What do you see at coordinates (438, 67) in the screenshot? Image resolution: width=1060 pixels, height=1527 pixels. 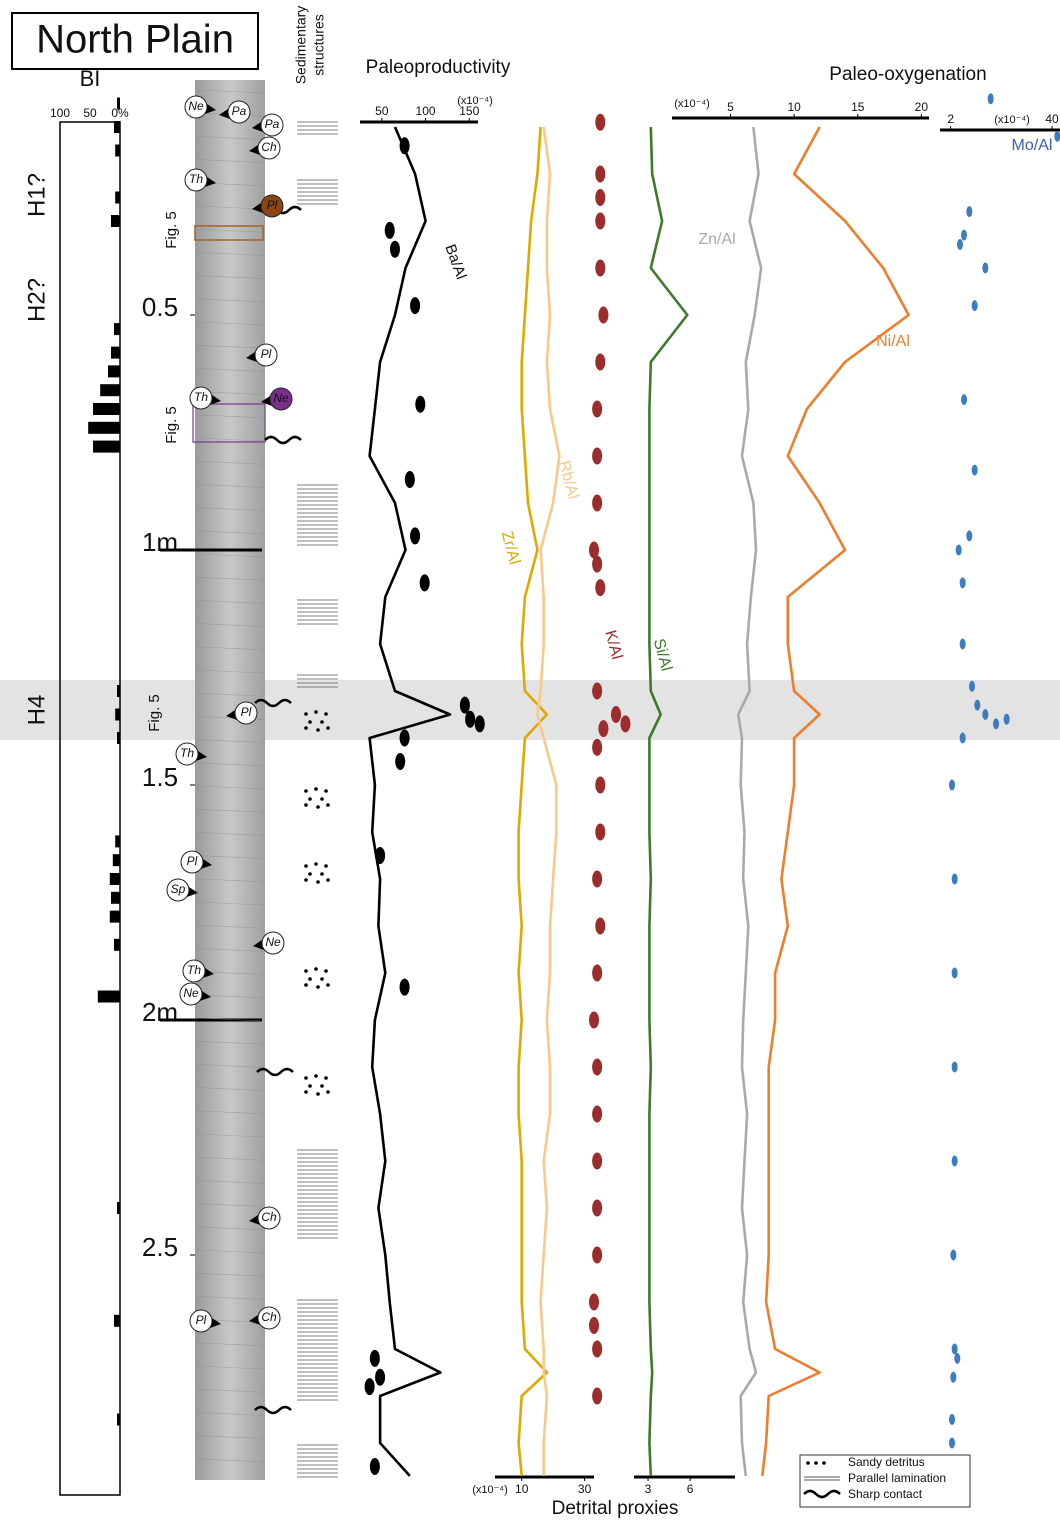 I see `section-title: Paleoproductivity` at bounding box center [438, 67].